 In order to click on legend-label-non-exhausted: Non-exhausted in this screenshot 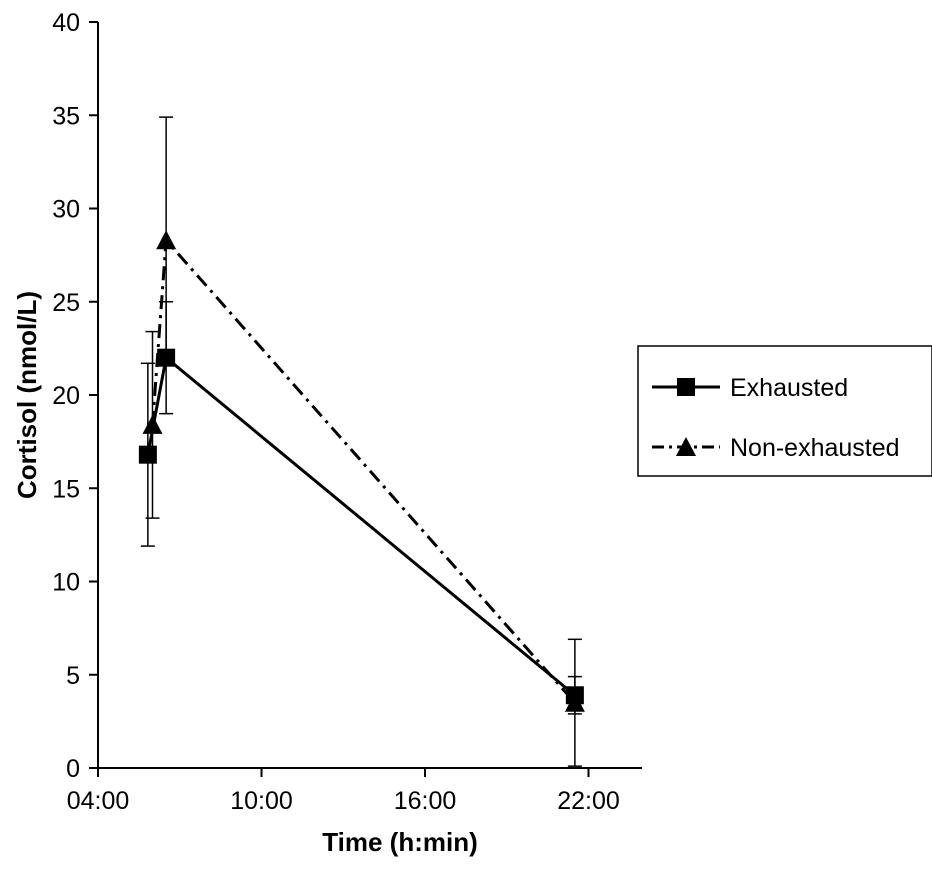, I will do `click(815, 448)`.